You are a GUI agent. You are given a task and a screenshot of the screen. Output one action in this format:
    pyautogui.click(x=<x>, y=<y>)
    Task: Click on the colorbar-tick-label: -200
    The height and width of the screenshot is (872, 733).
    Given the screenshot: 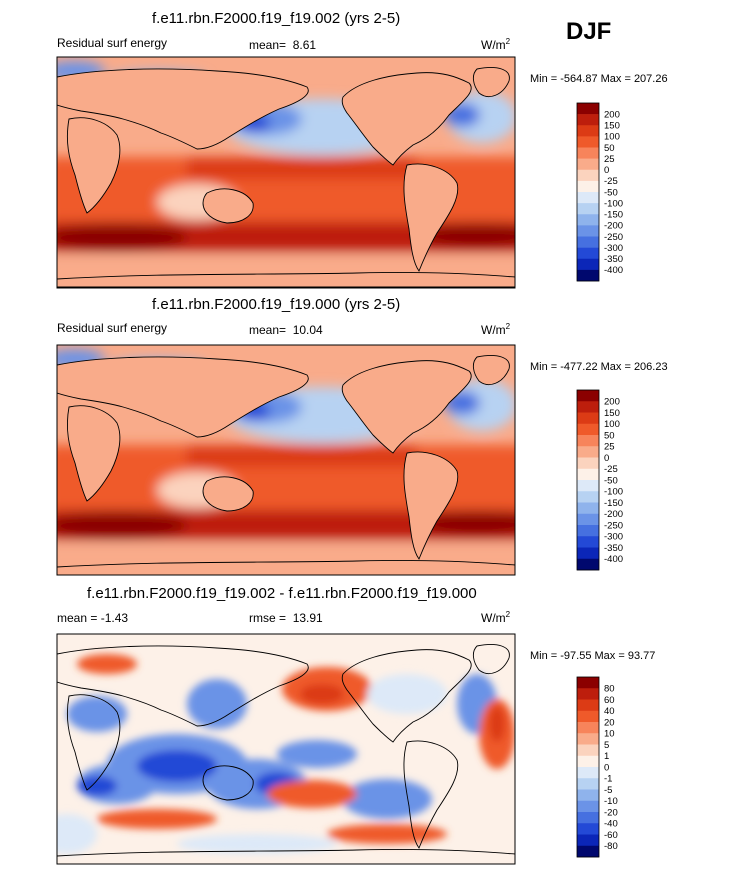 What is the action you would take?
    pyautogui.click(x=613, y=226)
    